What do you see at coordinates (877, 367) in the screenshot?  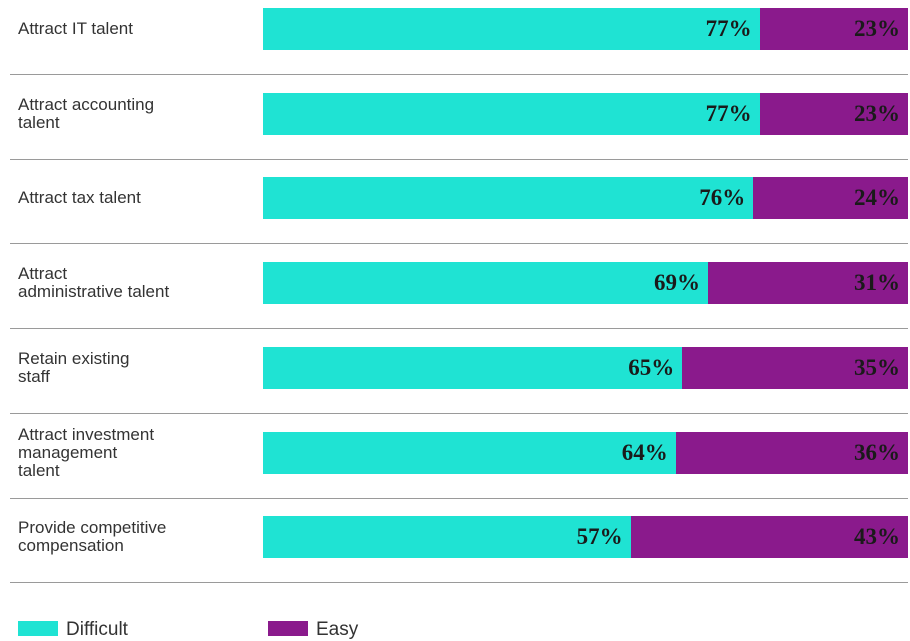 I see `value-label: 35%` at bounding box center [877, 367].